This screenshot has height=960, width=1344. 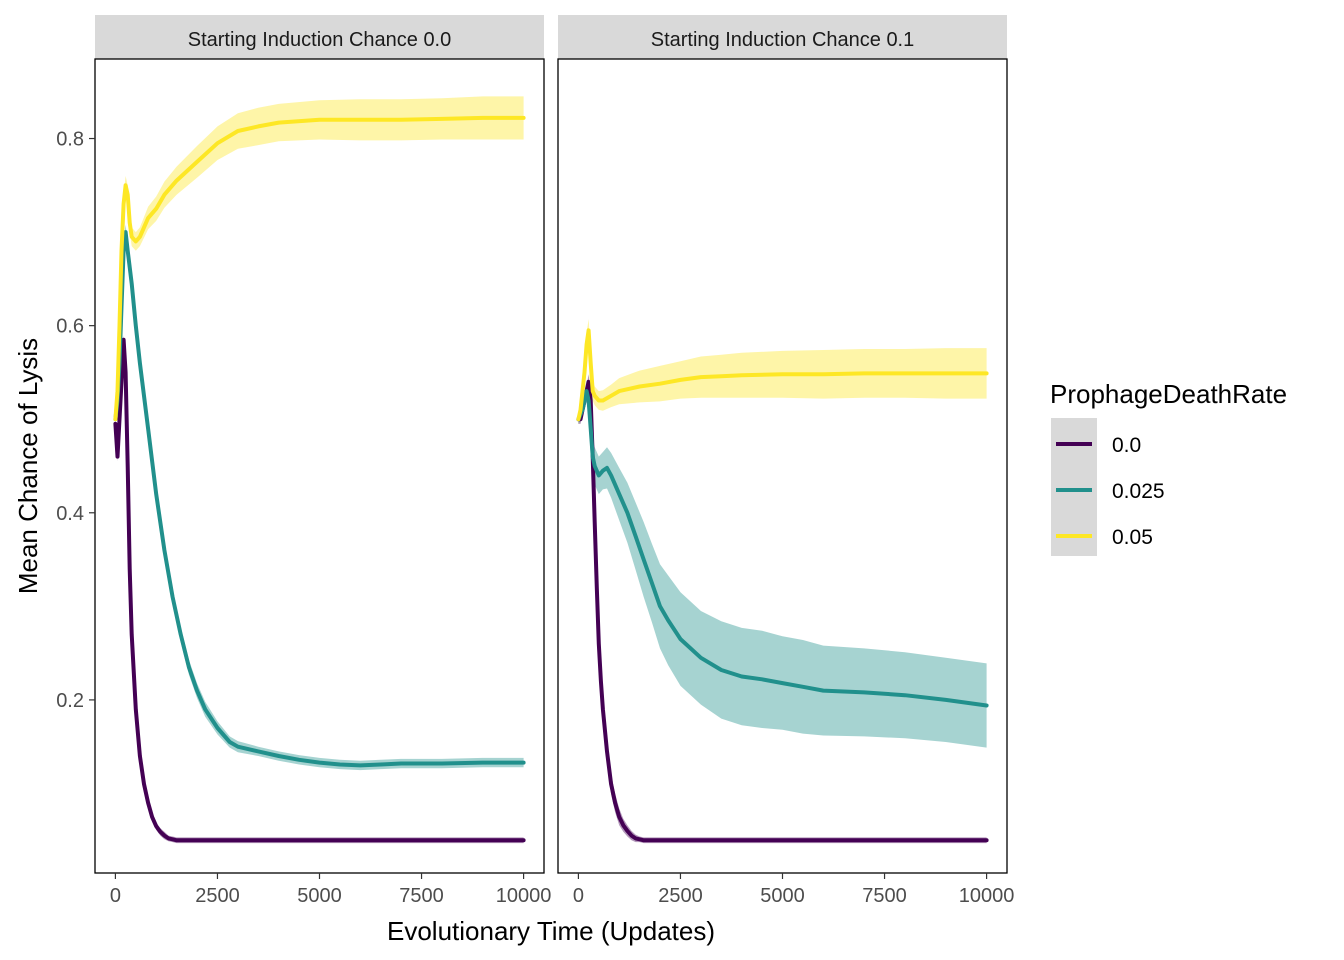 What do you see at coordinates (1132, 537) in the screenshot?
I see `legend-entry-label: 0.05` at bounding box center [1132, 537].